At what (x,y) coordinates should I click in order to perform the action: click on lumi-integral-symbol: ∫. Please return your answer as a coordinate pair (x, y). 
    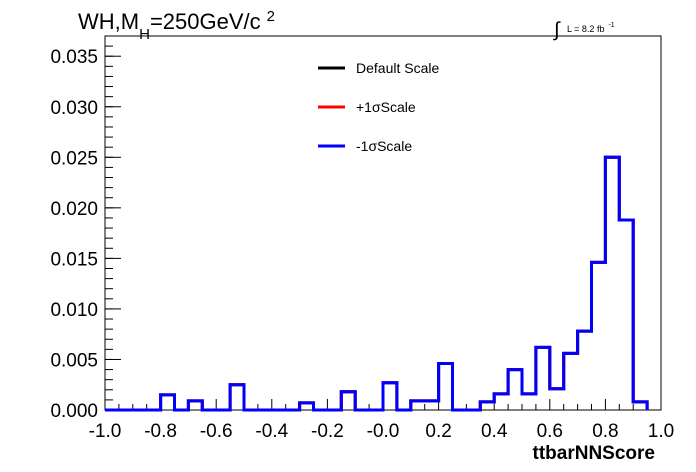
    Looking at the image, I should click on (557, 30).